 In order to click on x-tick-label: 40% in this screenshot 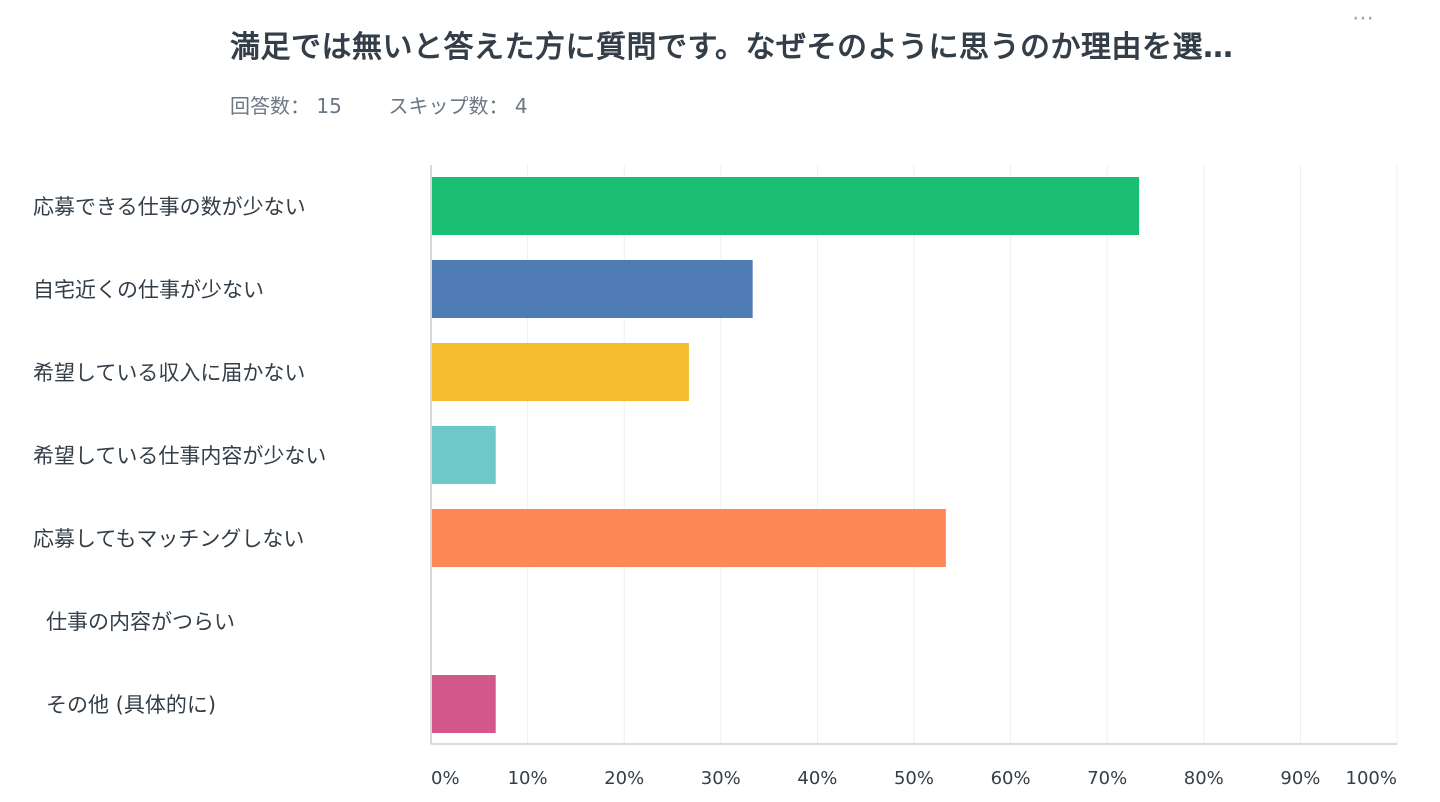, I will do `click(817, 778)`.